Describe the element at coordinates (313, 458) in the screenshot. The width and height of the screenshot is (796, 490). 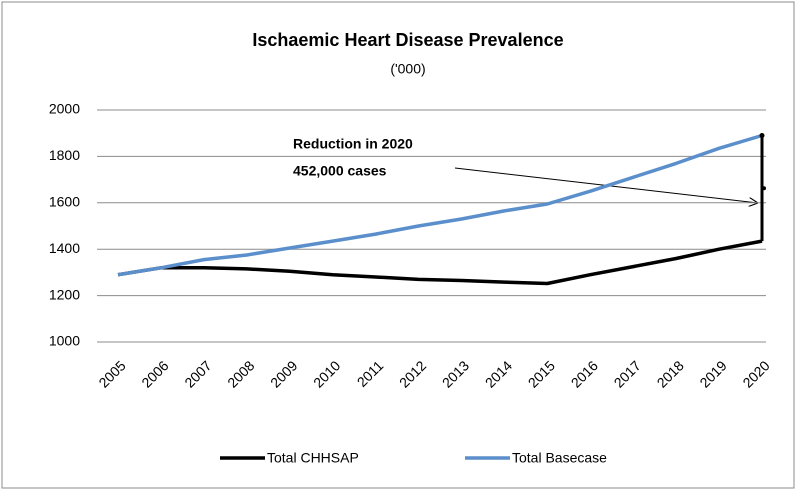
I see `legend-label: Total CHHSAP` at that location.